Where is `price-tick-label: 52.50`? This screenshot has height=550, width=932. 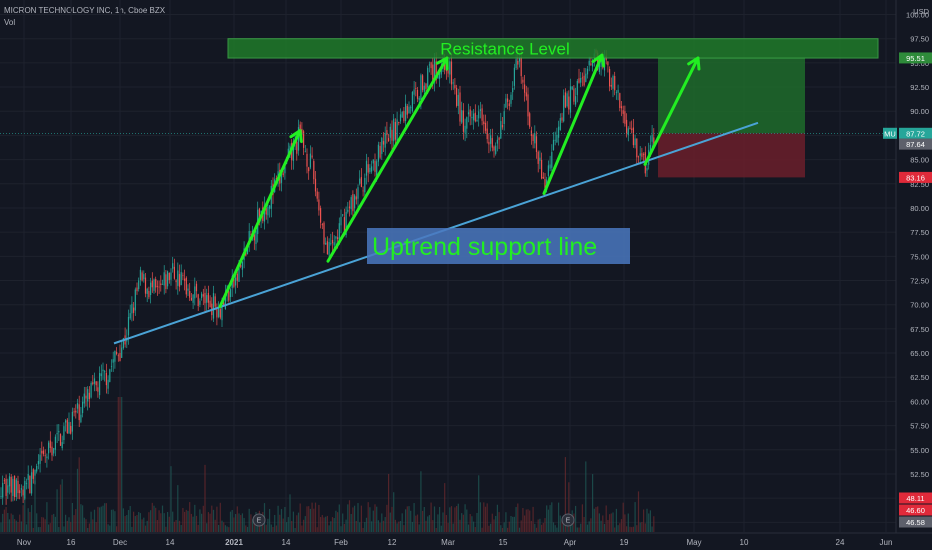
price-tick-label: 52.50 is located at coordinates (919, 474).